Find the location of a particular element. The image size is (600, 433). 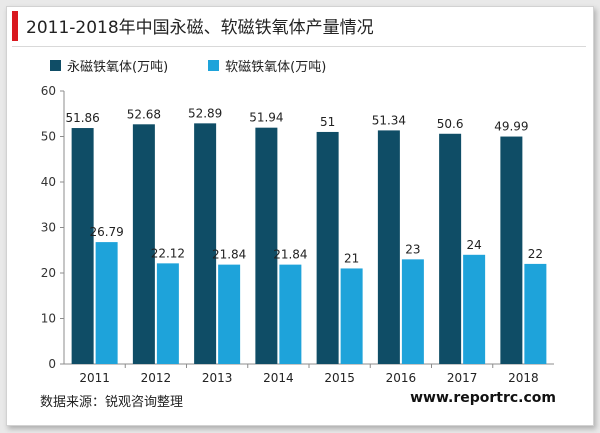

x-tick-label: 2011 is located at coordinates (94, 378).